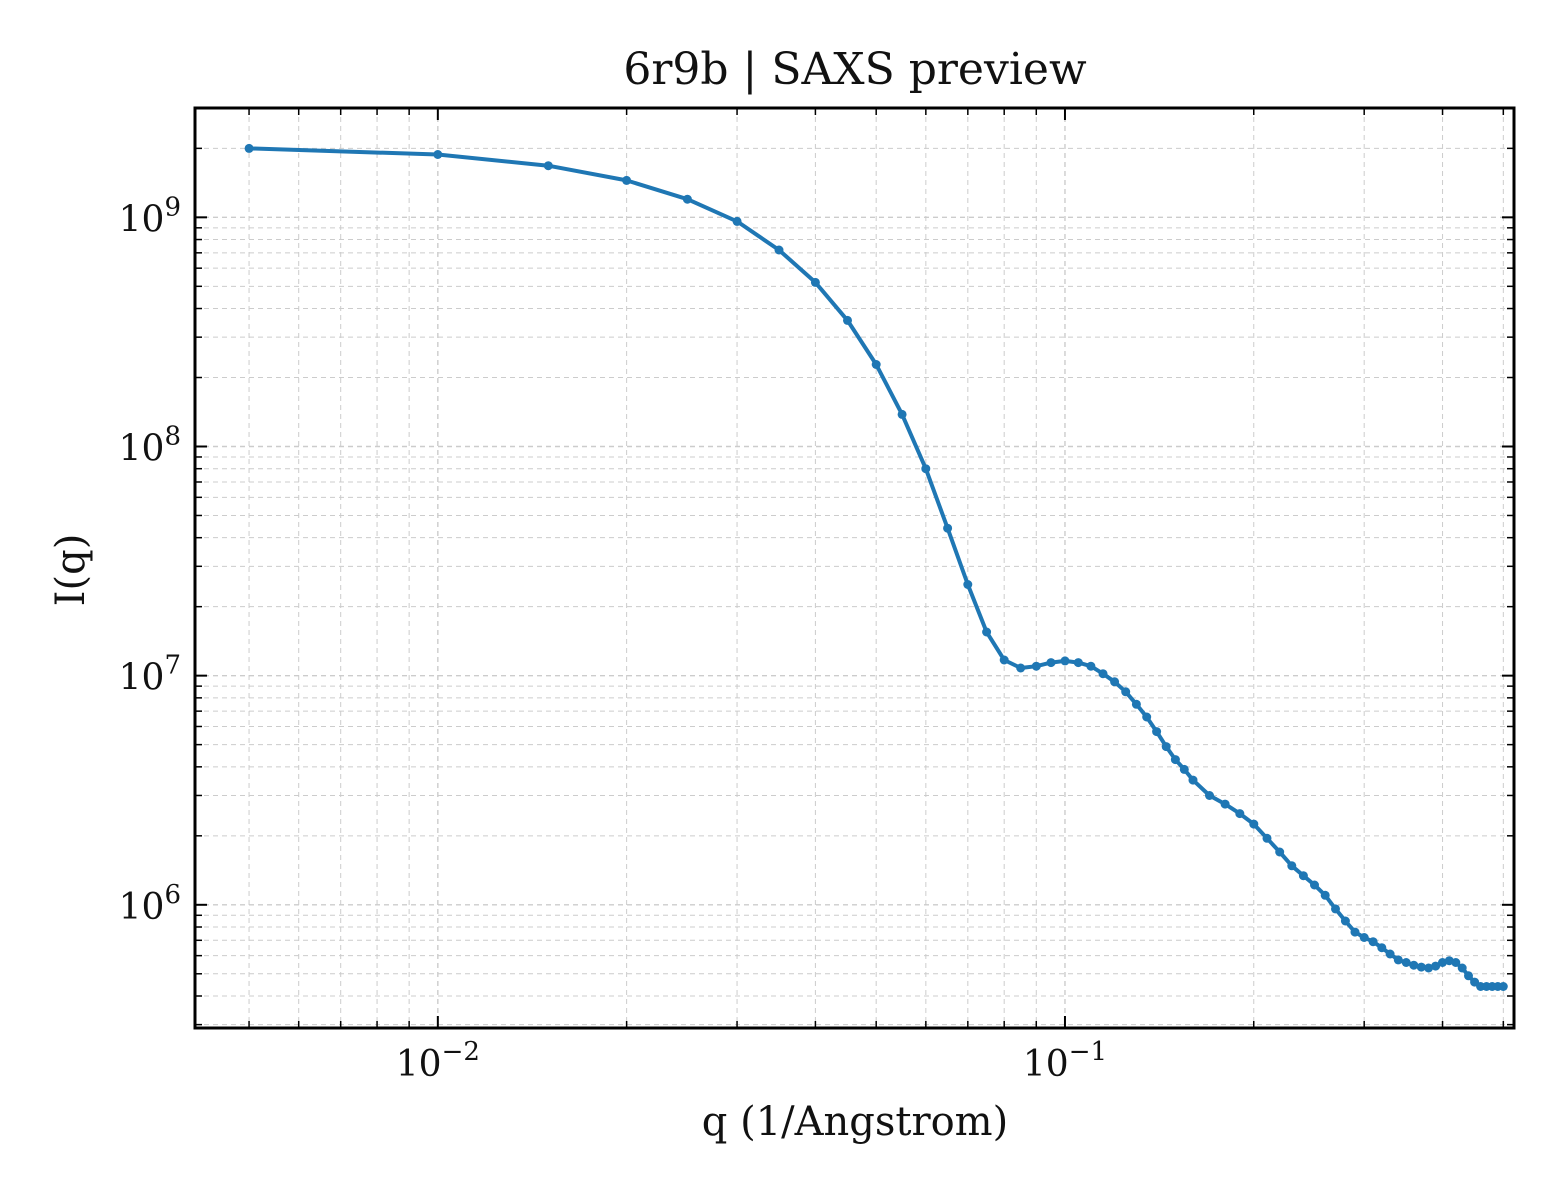 The height and width of the screenshot is (1200, 1560). I want to click on x-tick-label: 10⁻², so click(438, 1061).